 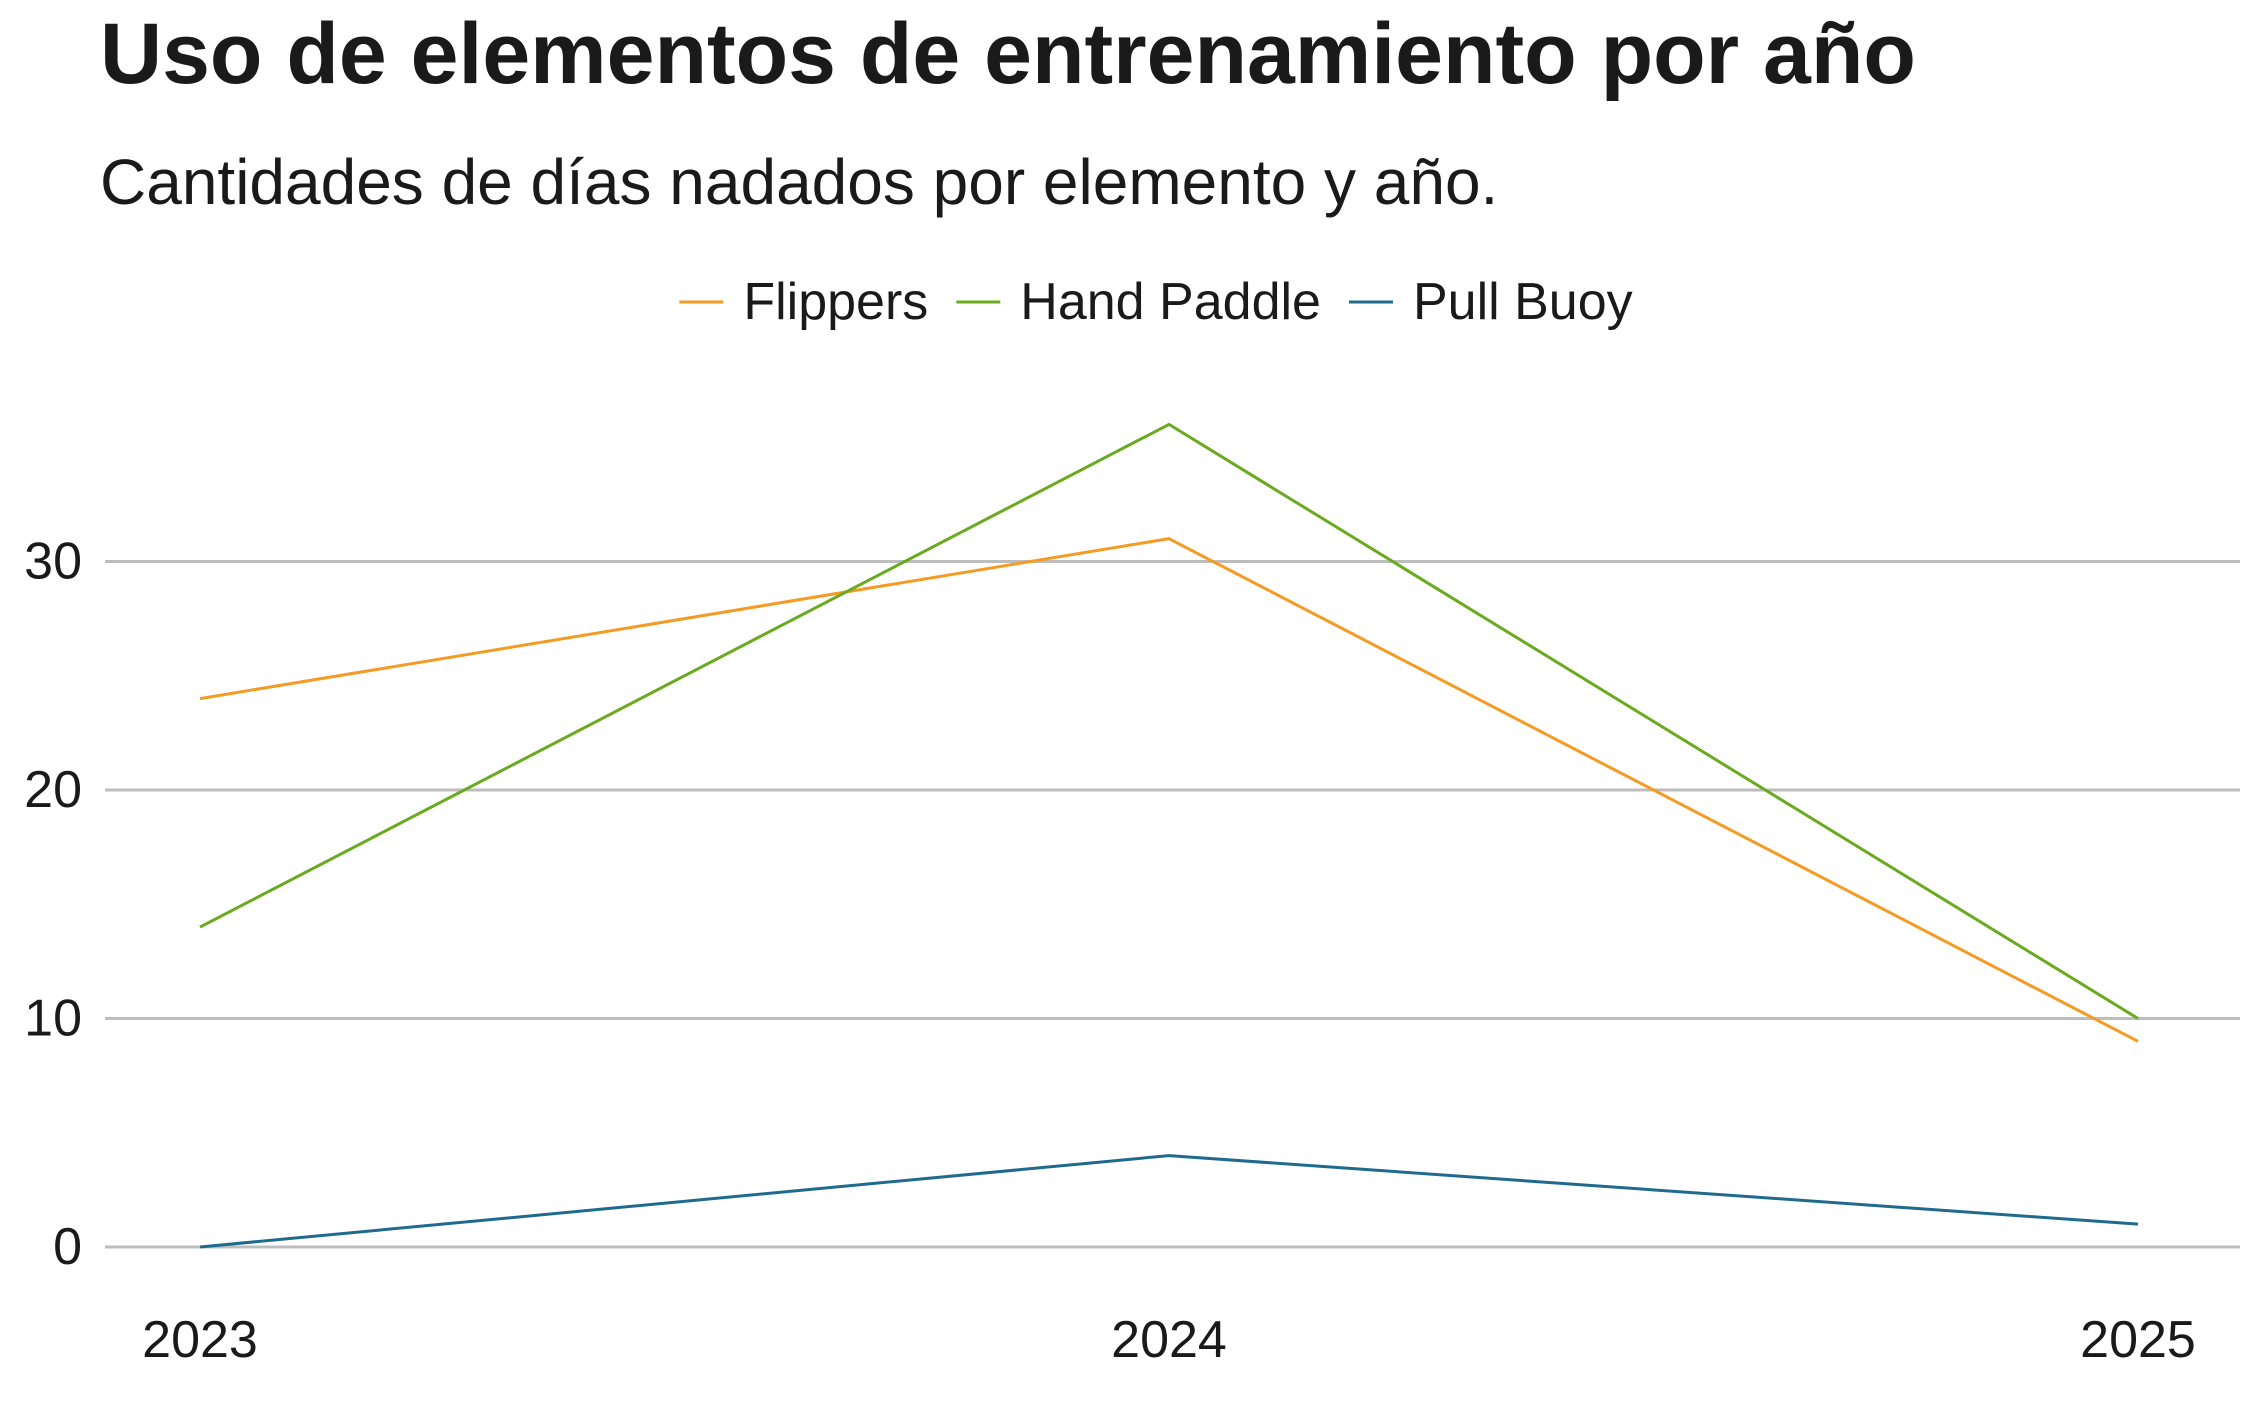 What do you see at coordinates (1170, 302) in the screenshot?
I see `legend-label: Hand Paddle` at bounding box center [1170, 302].